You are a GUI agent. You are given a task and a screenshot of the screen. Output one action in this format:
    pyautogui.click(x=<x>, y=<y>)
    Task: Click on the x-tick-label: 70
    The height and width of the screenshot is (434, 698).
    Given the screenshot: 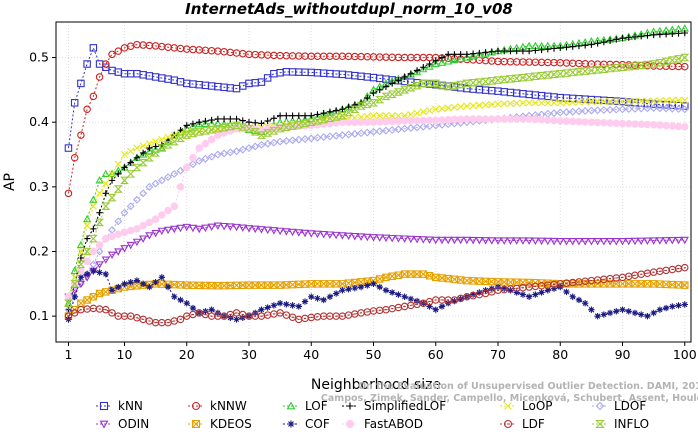 What is the action you would take?
    pyautogui.click(x=498, y=354)
    